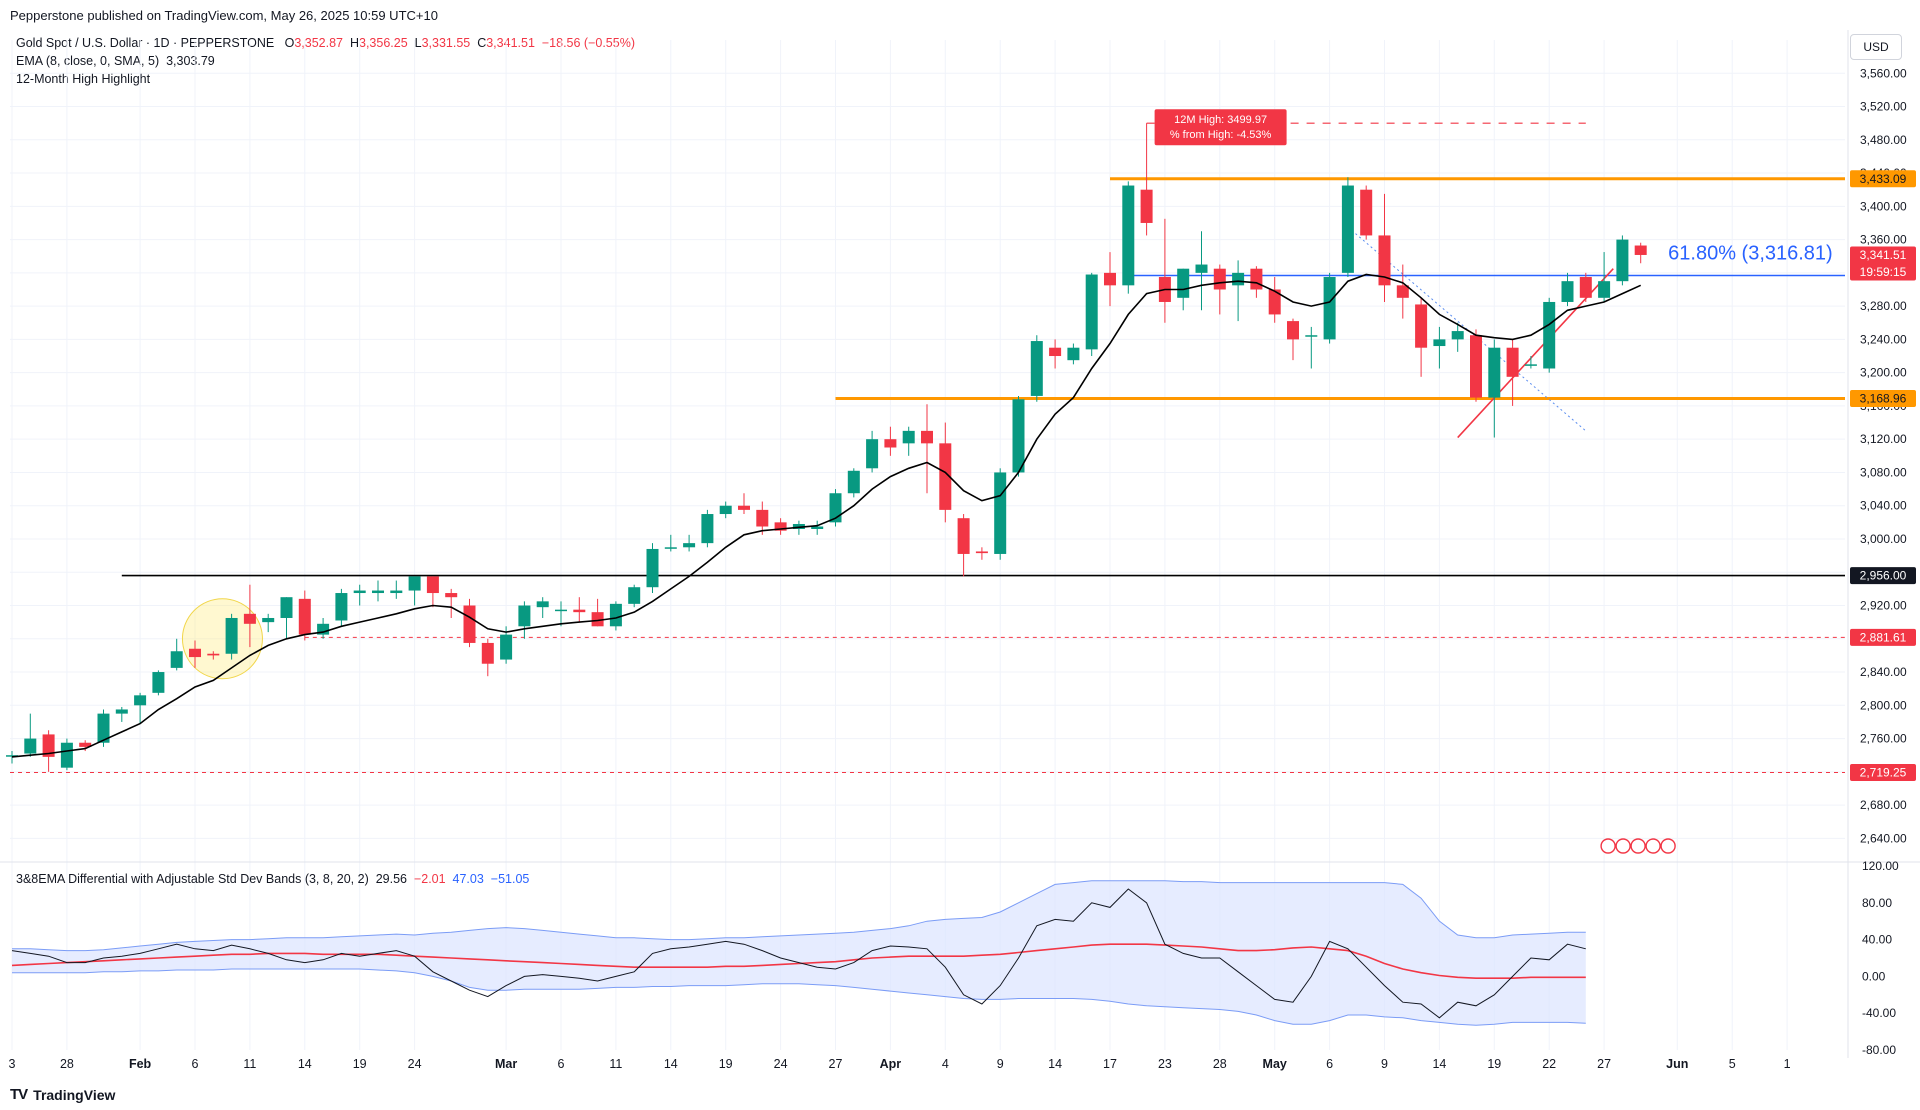 The height and width of the screenshot is (1110, 1920). What do you see at coordinates (305, 1064) in the screenshot?
I see `time-tick-label: 14` at bounding box center [305, 1064].